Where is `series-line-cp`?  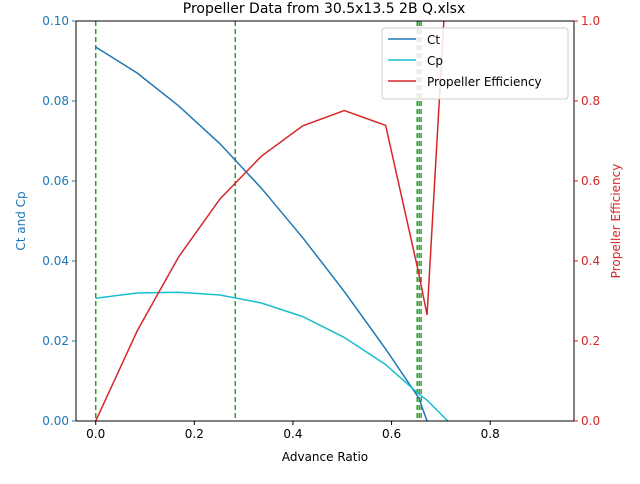
series-line-cp is located at coordinates (272, 356).